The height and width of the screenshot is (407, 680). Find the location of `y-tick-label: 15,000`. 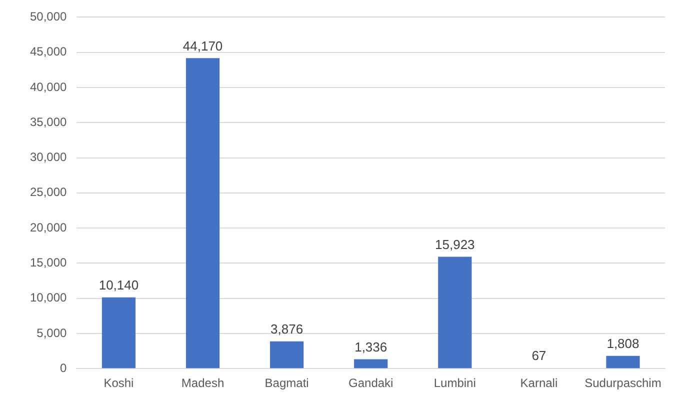

y-tick-label: 15,000 is located at coordinates (49, 262).